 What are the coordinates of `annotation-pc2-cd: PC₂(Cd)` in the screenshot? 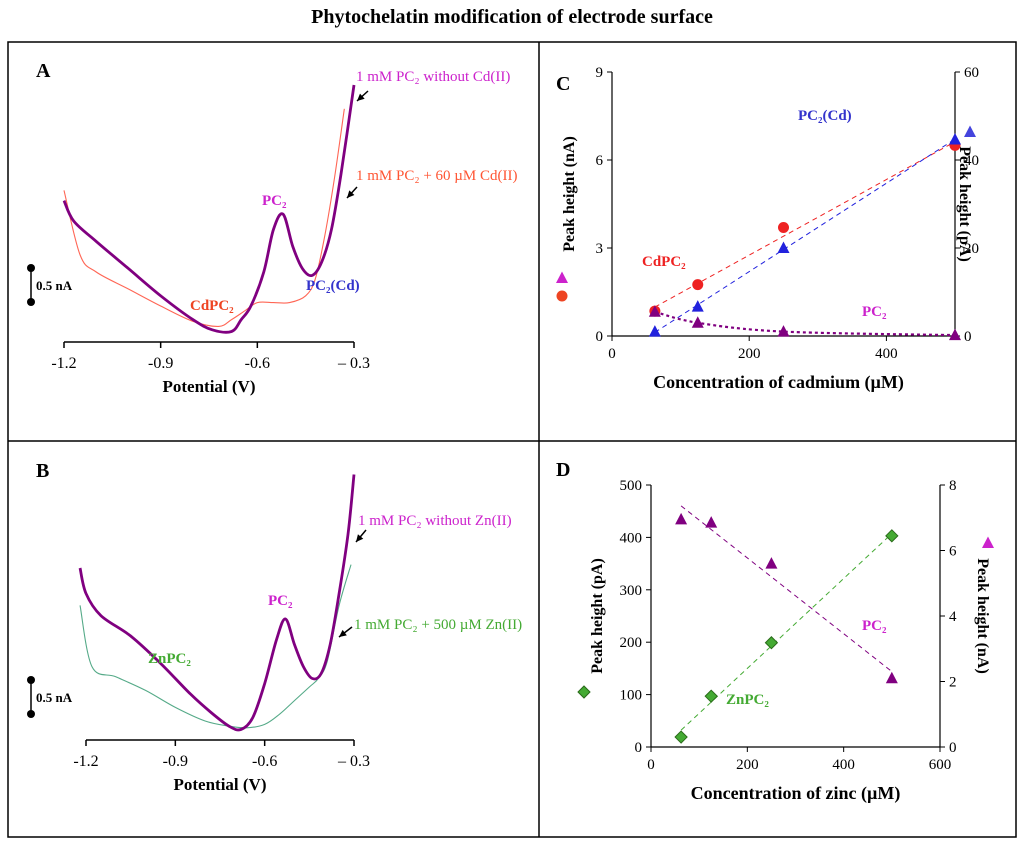 It's located at (825, 116).